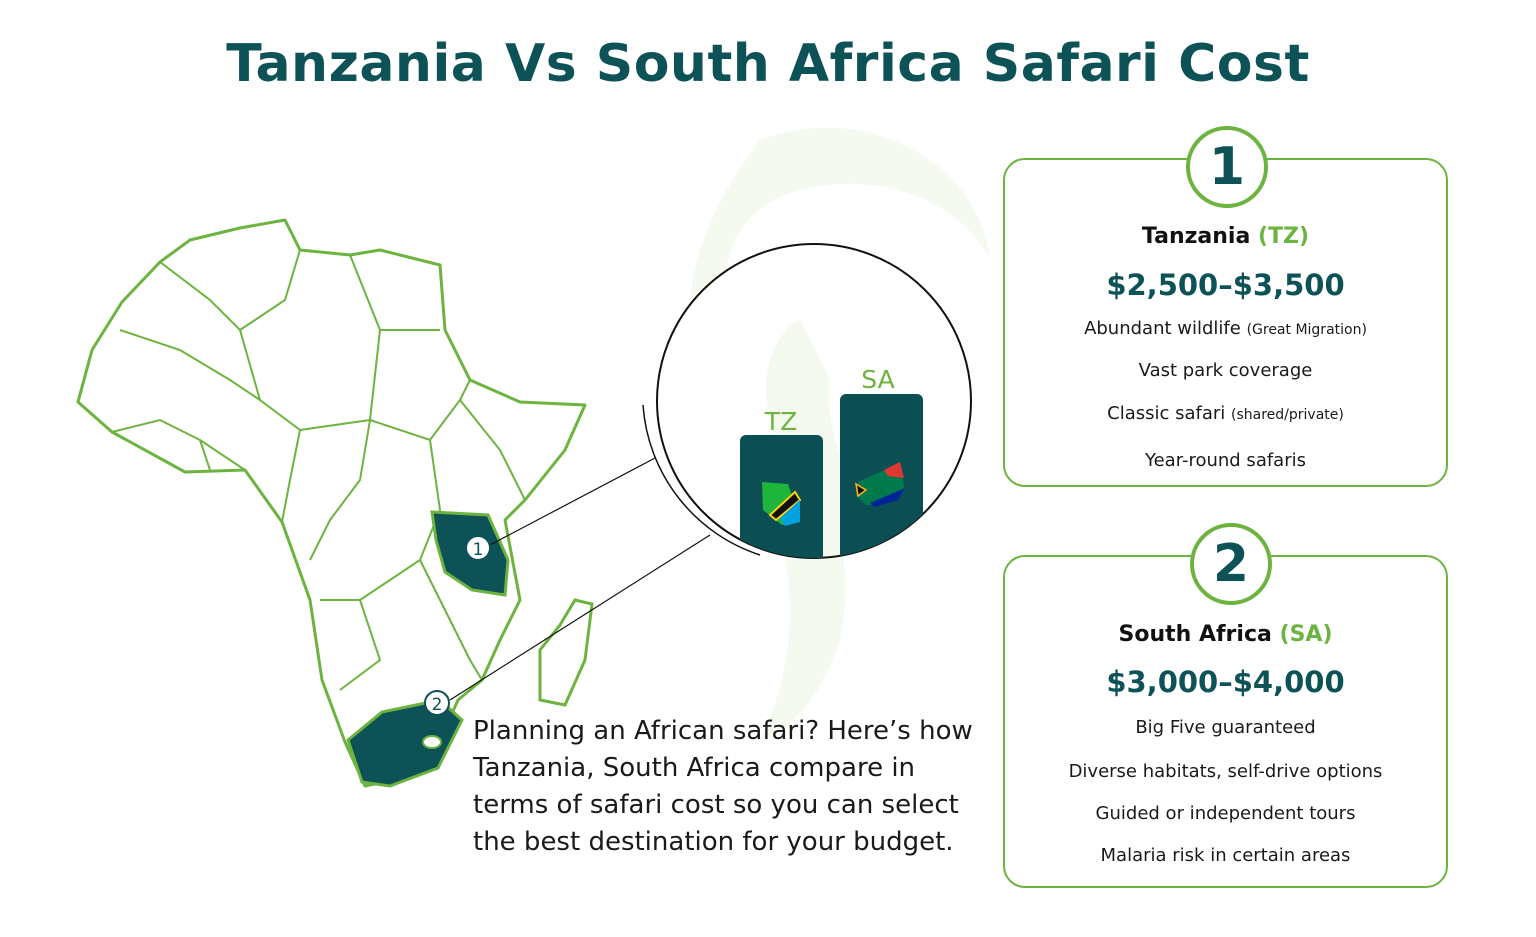  I want to click on page-title: Tanzania Vs South Africa Safari Cost, so click(768, 64).